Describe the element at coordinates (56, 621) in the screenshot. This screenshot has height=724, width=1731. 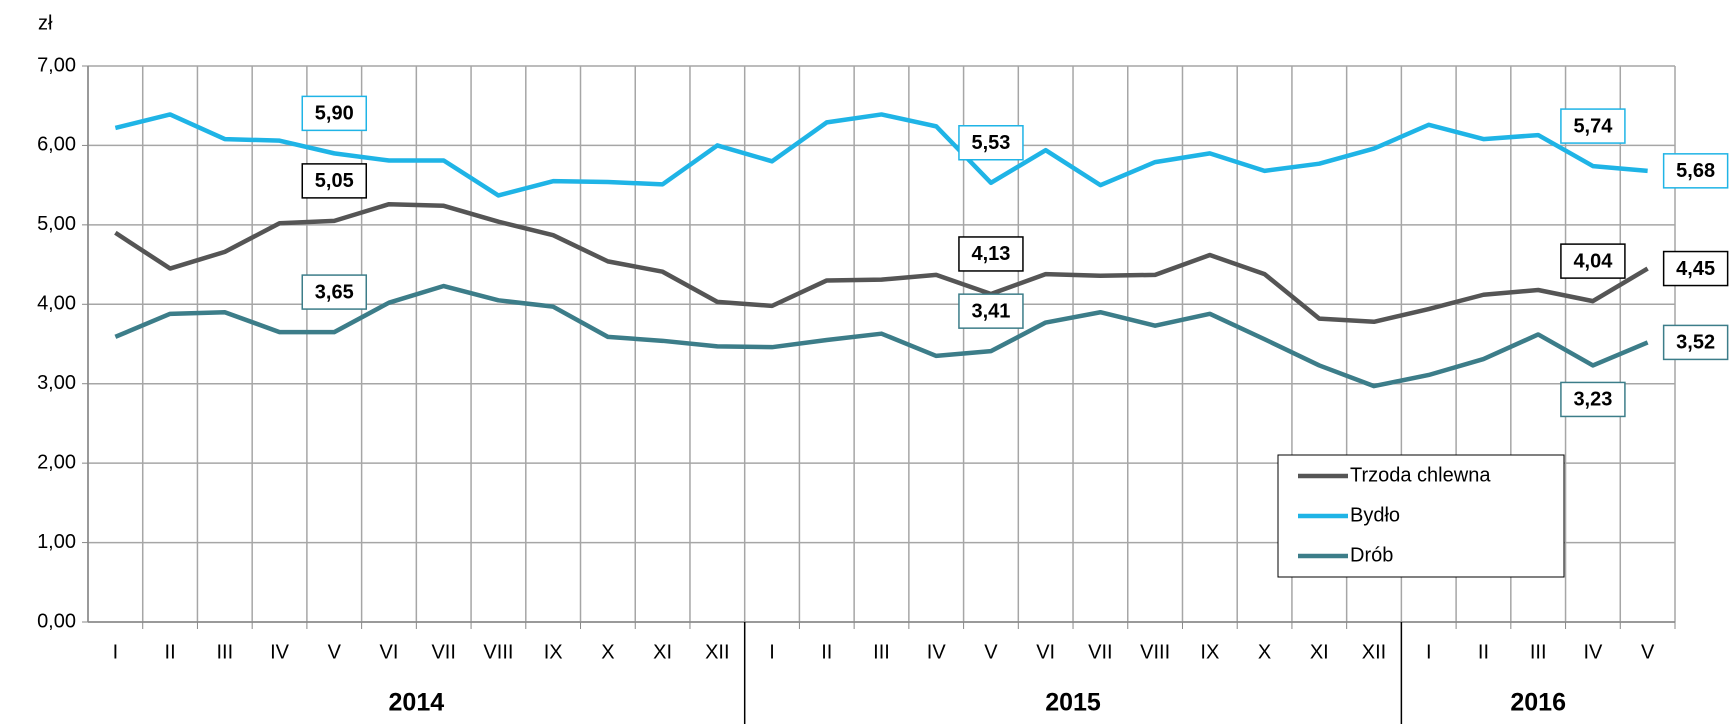
I see `y-tick-label: 0,00` at that location.